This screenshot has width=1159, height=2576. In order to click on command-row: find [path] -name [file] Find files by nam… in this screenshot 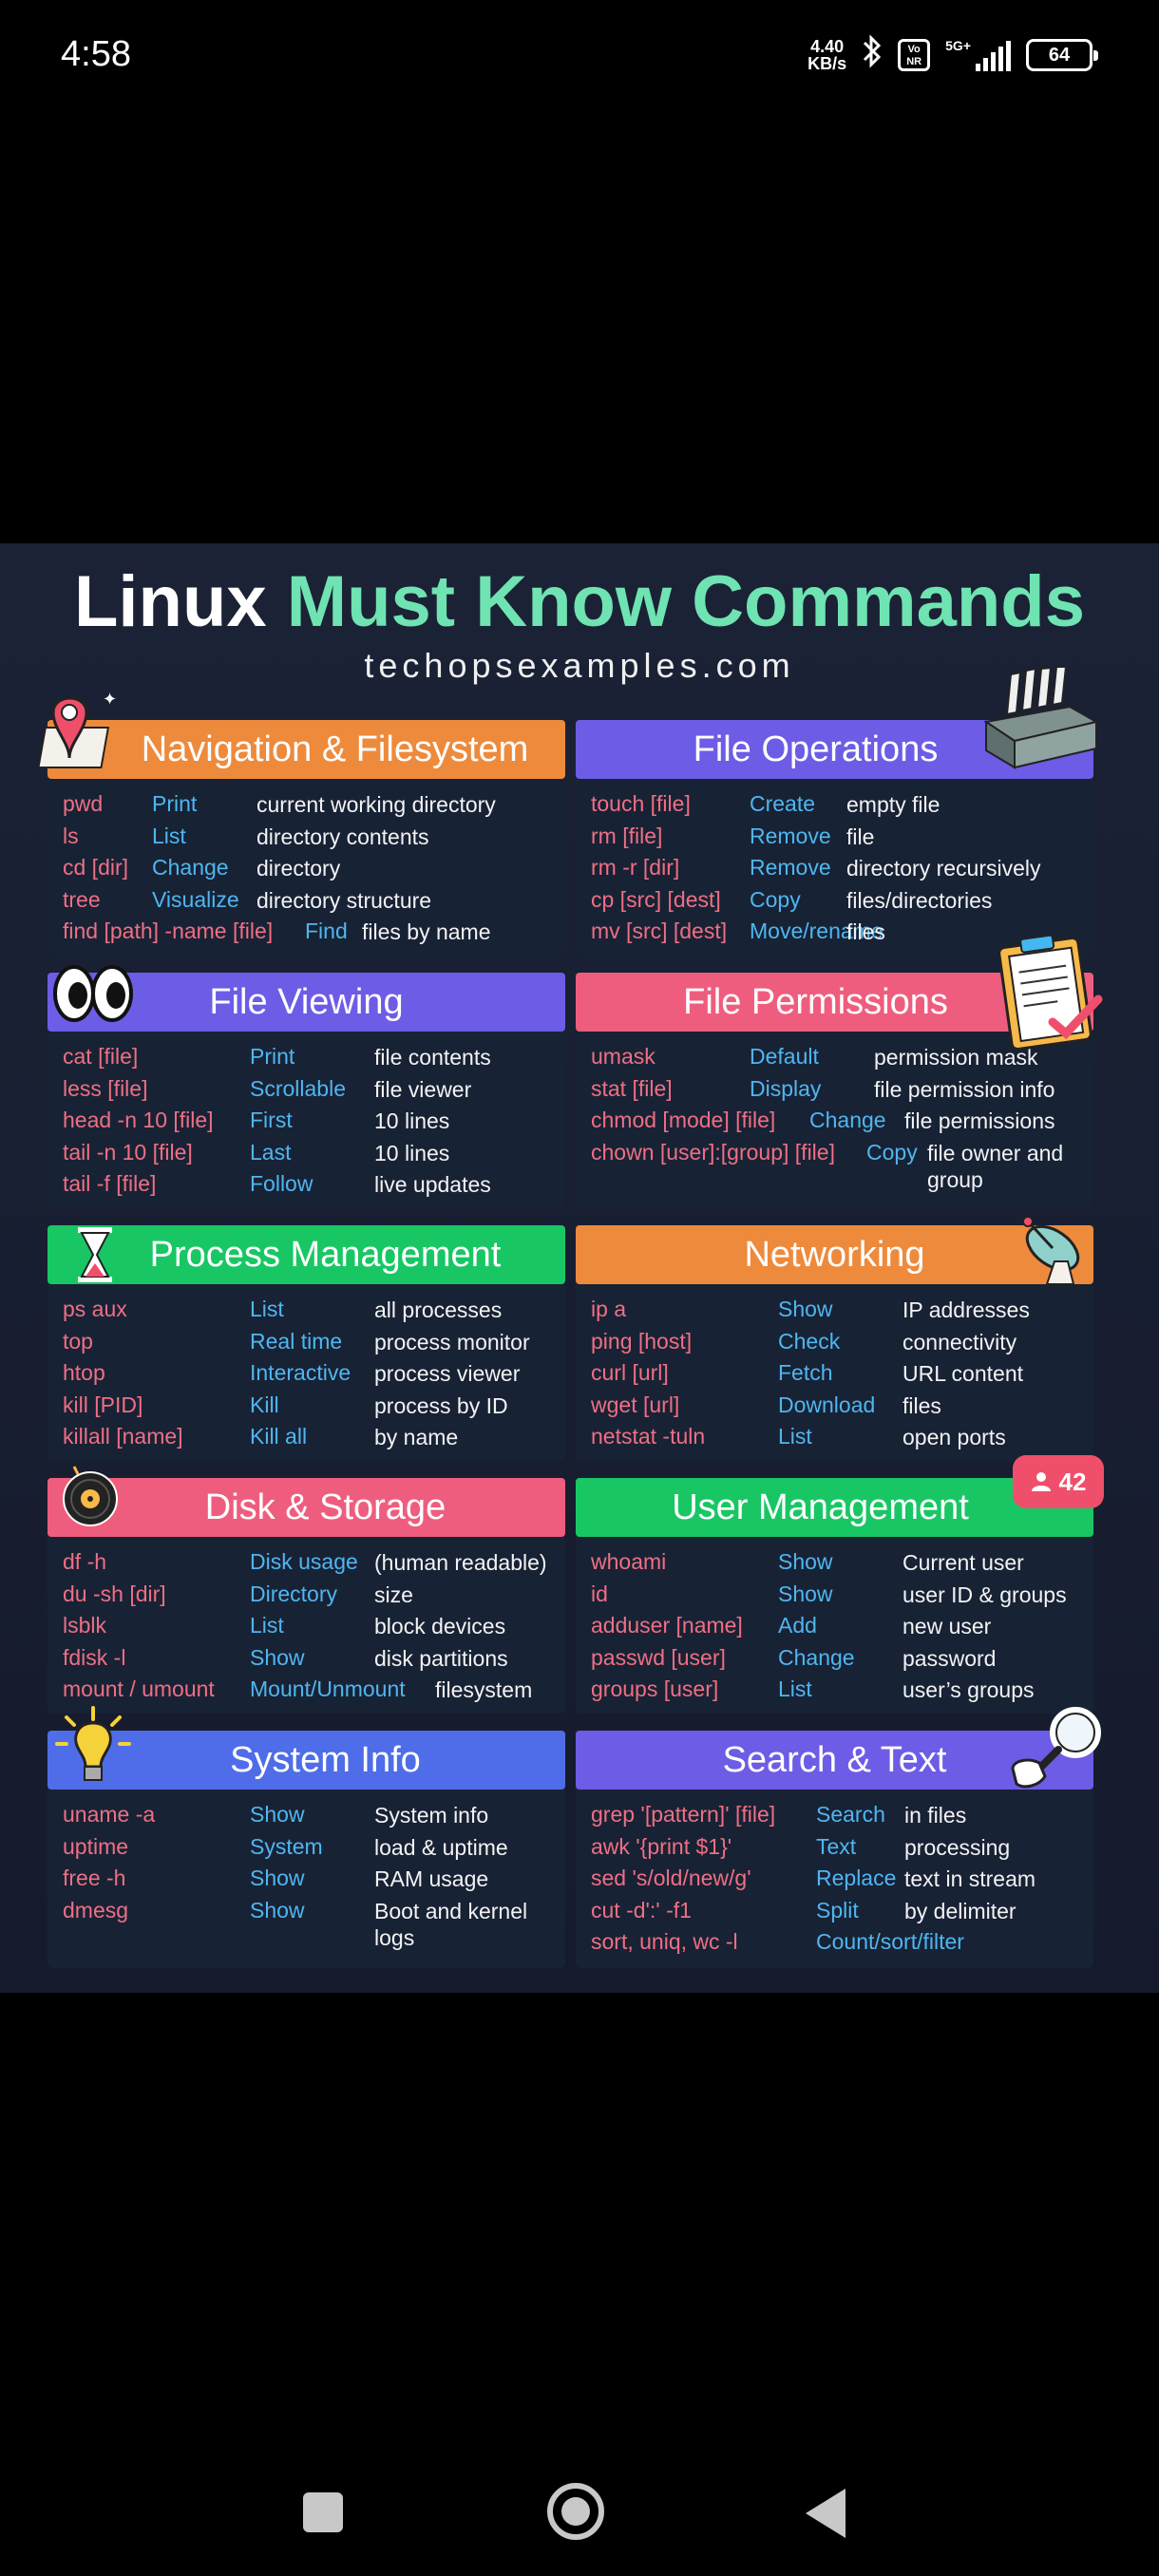, I will do `click(306, 932)`.